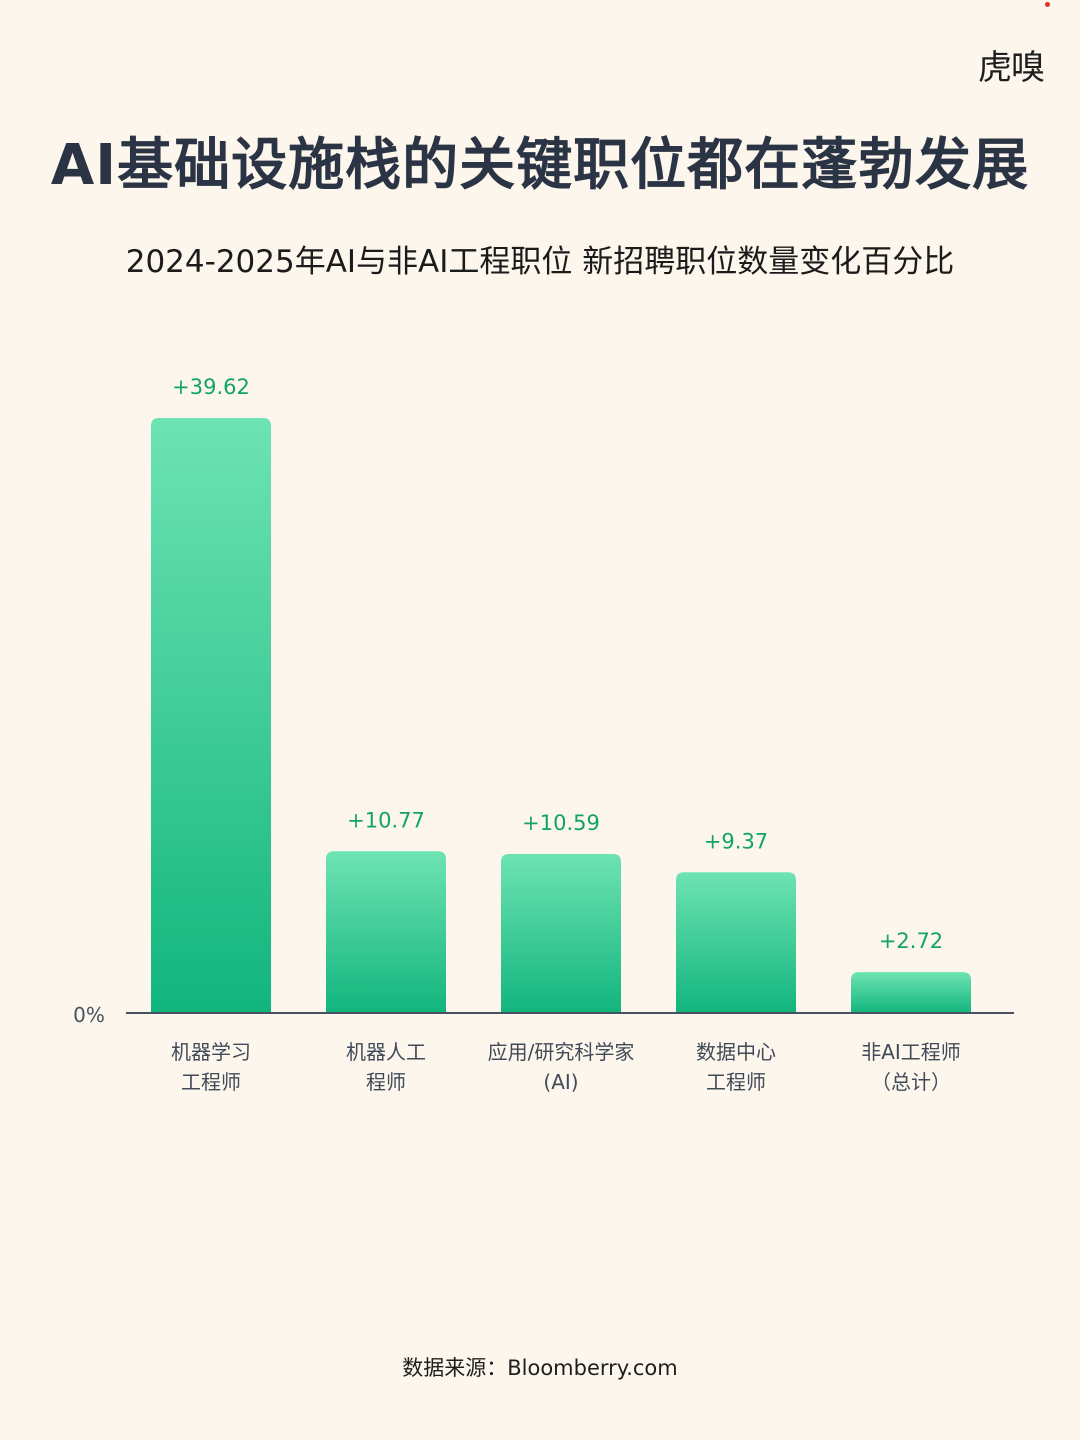  What do you see at coordinates (911, 1082) in the screenshot?
I see `category-label-5-line-2: （总计）` at bounding box center [911, 1082].